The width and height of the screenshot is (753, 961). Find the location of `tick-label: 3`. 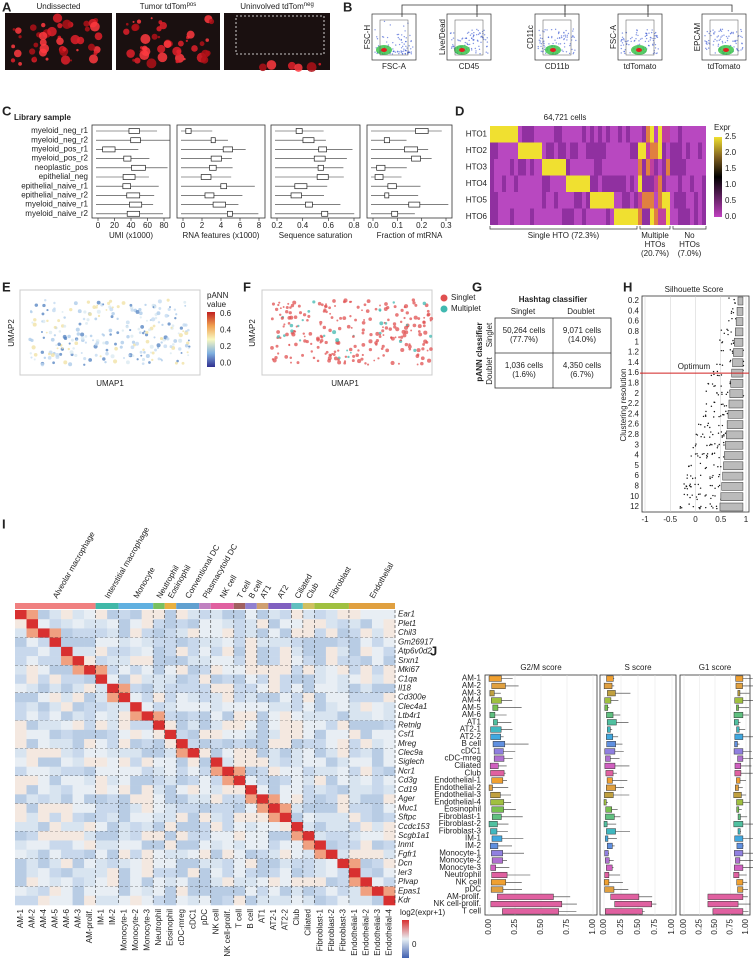

tick-label: 3 is located at coordinates (637, 444).